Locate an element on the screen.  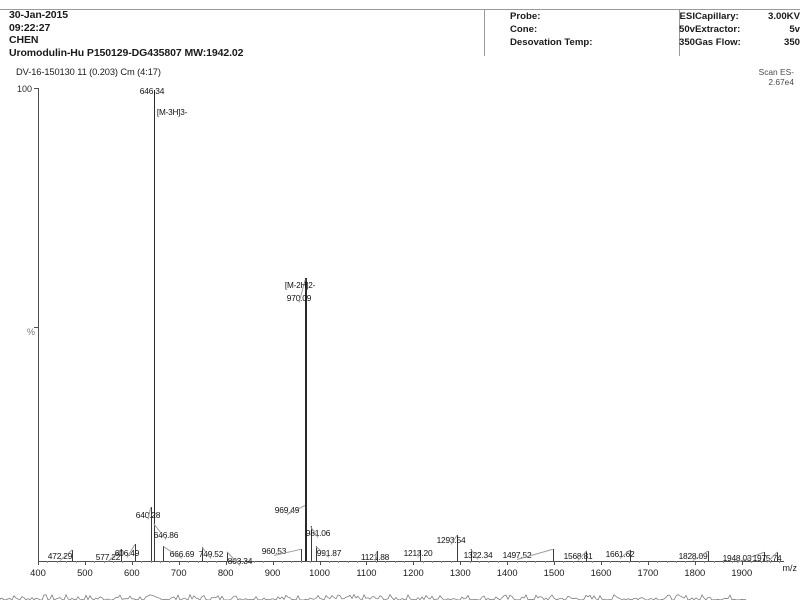
x-axis-tick-label: 1000 is located at coordinates (319, 572).